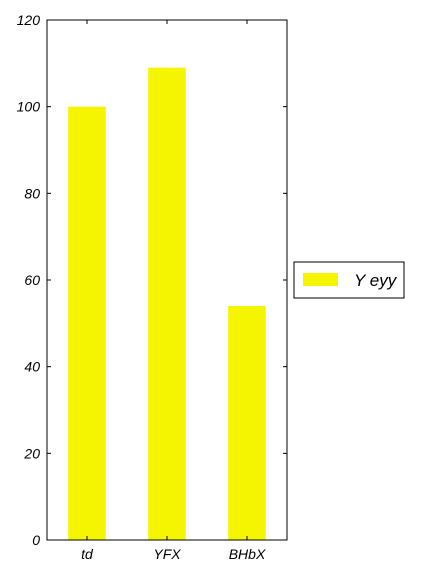  I want to click on y-tick-label: 80, so click(32, 193).